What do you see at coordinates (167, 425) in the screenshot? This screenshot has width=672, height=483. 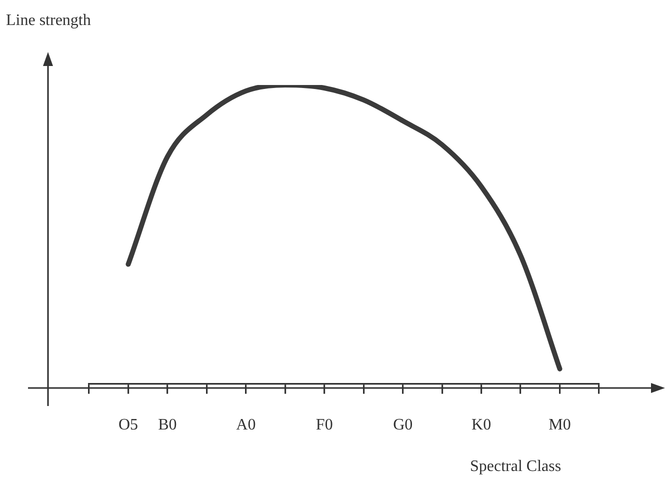 I see `x-tick-label: B0` at bounding box center [167, 425].